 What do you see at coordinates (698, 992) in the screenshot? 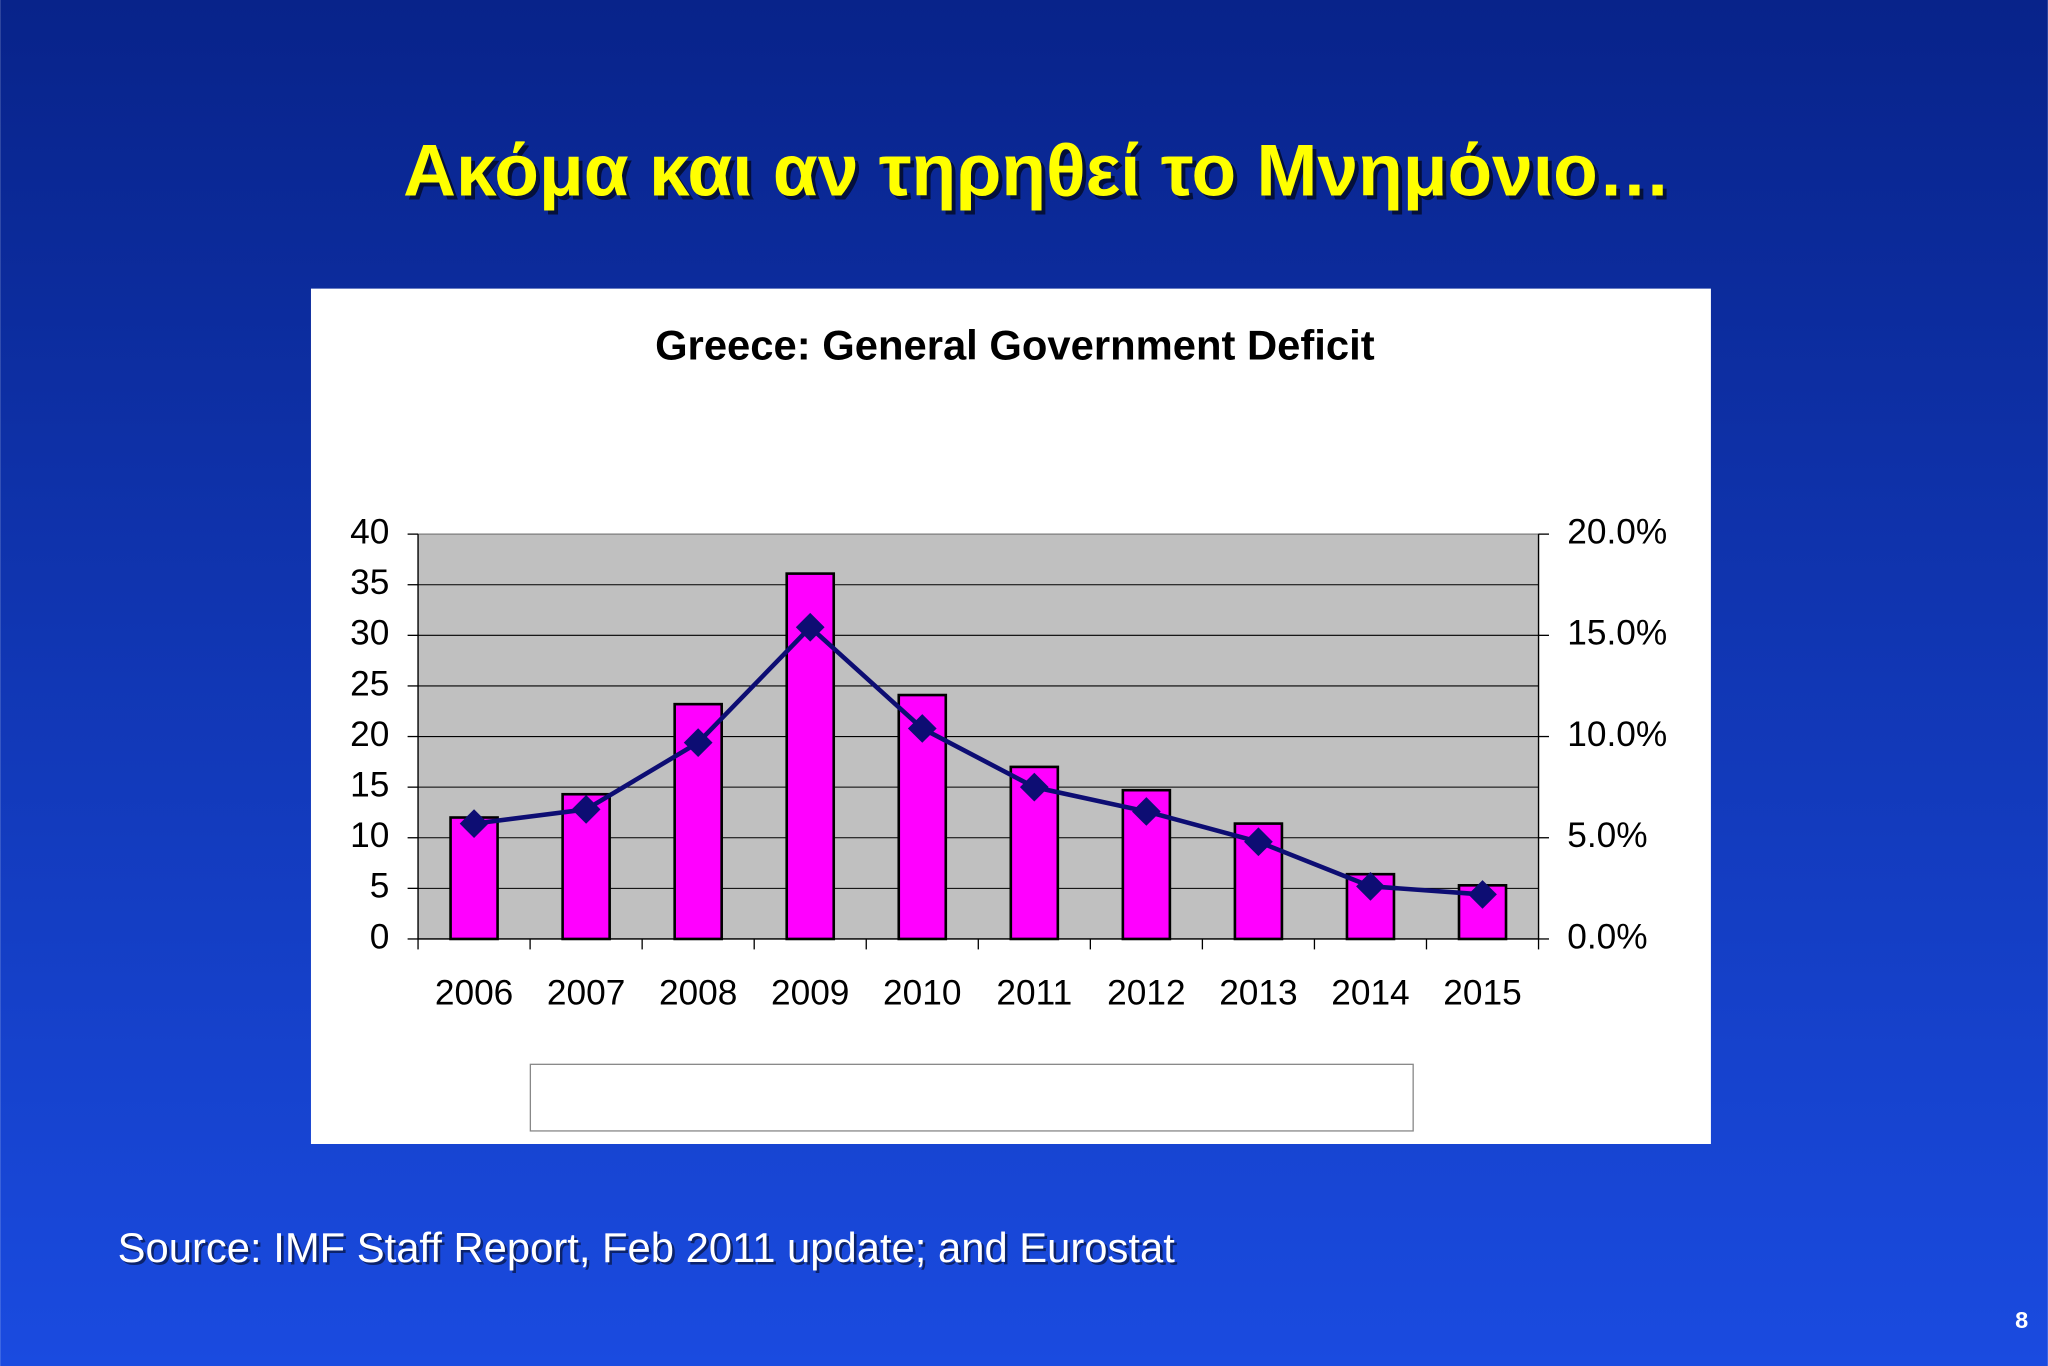
I see `x-tick-label: 2008` at bounding box center [698, 992].